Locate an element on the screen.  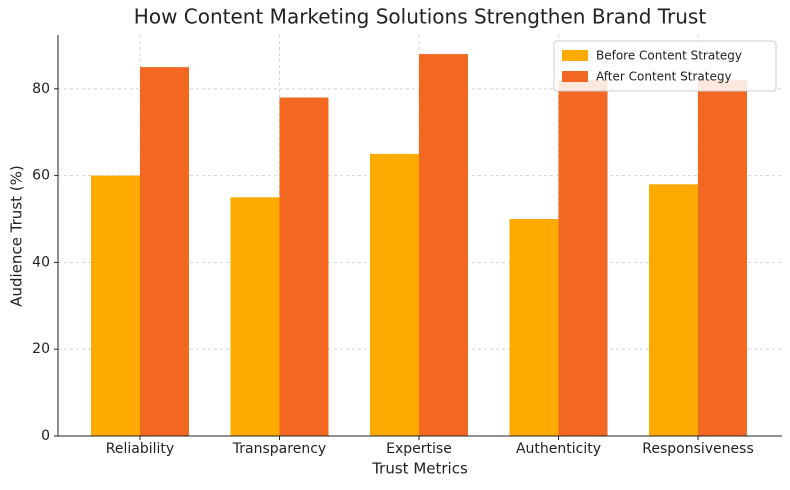
y-axis-label: Audience Trust (%) is located at coordinates (17, 236).